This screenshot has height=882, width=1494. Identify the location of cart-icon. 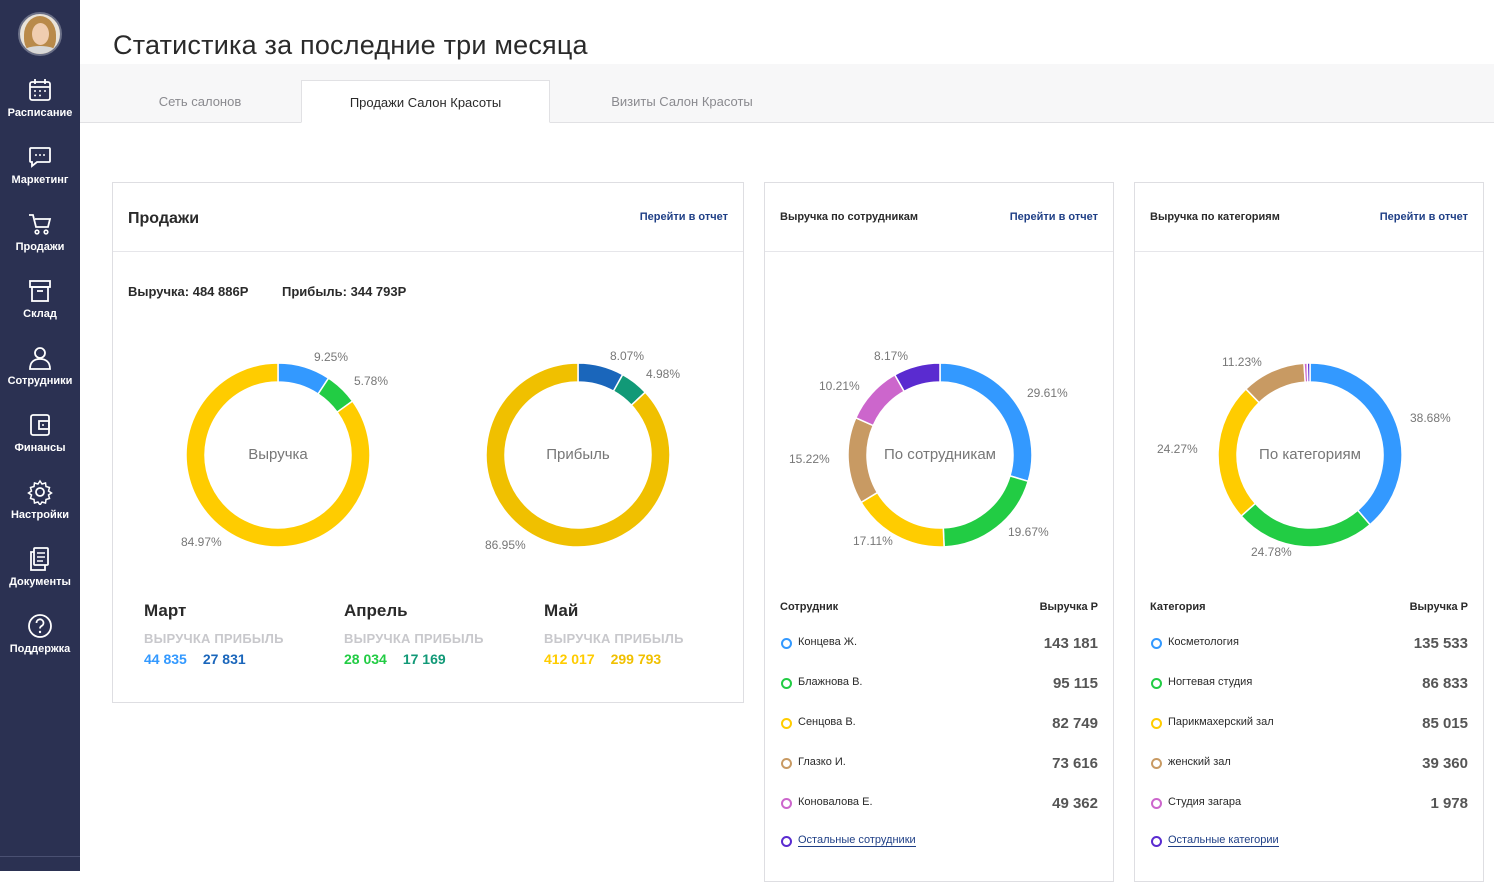
(40, 224).